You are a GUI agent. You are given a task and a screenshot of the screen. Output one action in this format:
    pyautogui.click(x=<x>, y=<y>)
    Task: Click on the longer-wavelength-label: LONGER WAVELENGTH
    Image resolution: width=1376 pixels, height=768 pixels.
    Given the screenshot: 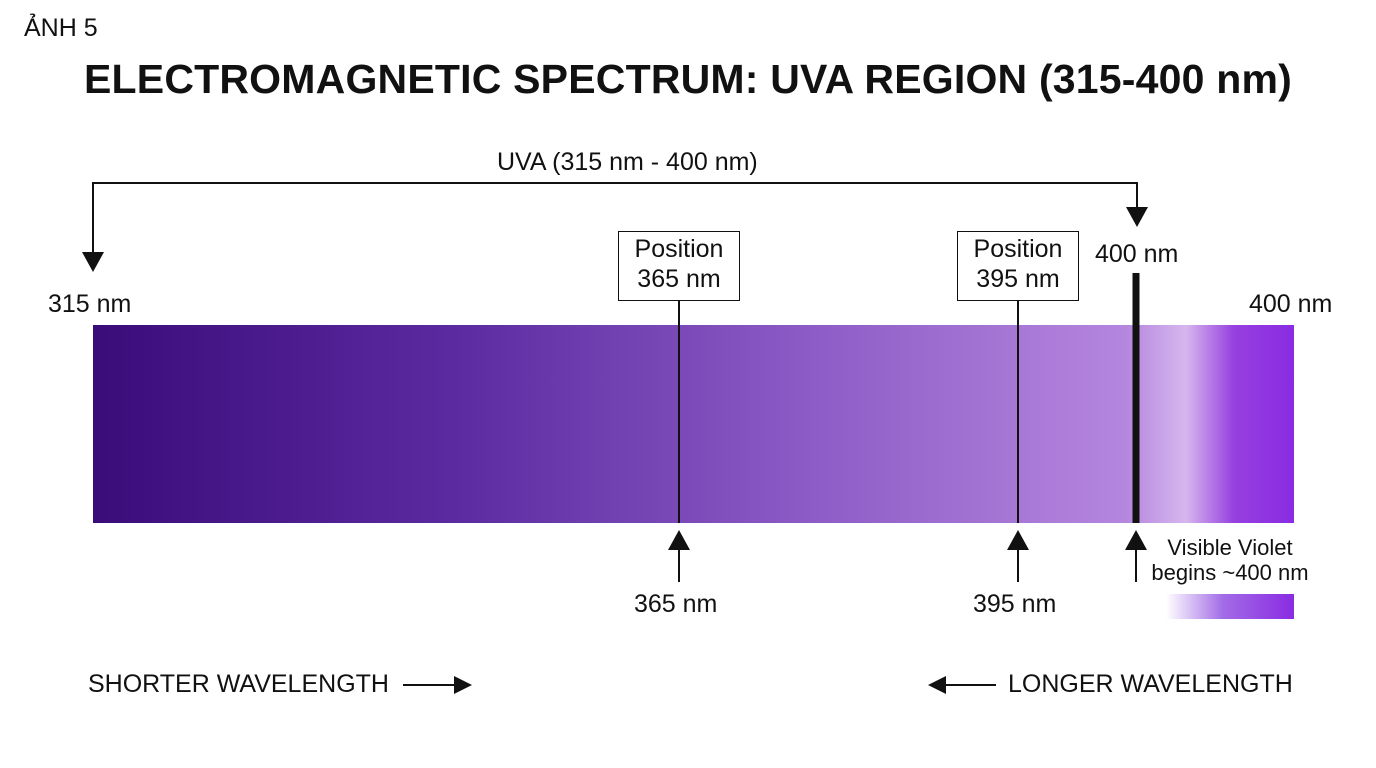 What is the action you would take?
    pyautogui.click(x=1150, y=684)
    